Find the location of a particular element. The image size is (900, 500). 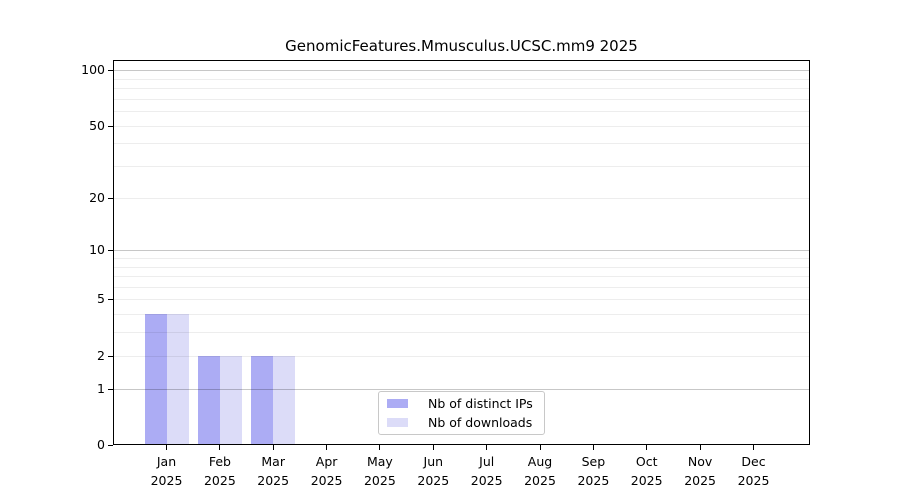

y-tick-label: 0 is located at coordinates (101, 444).